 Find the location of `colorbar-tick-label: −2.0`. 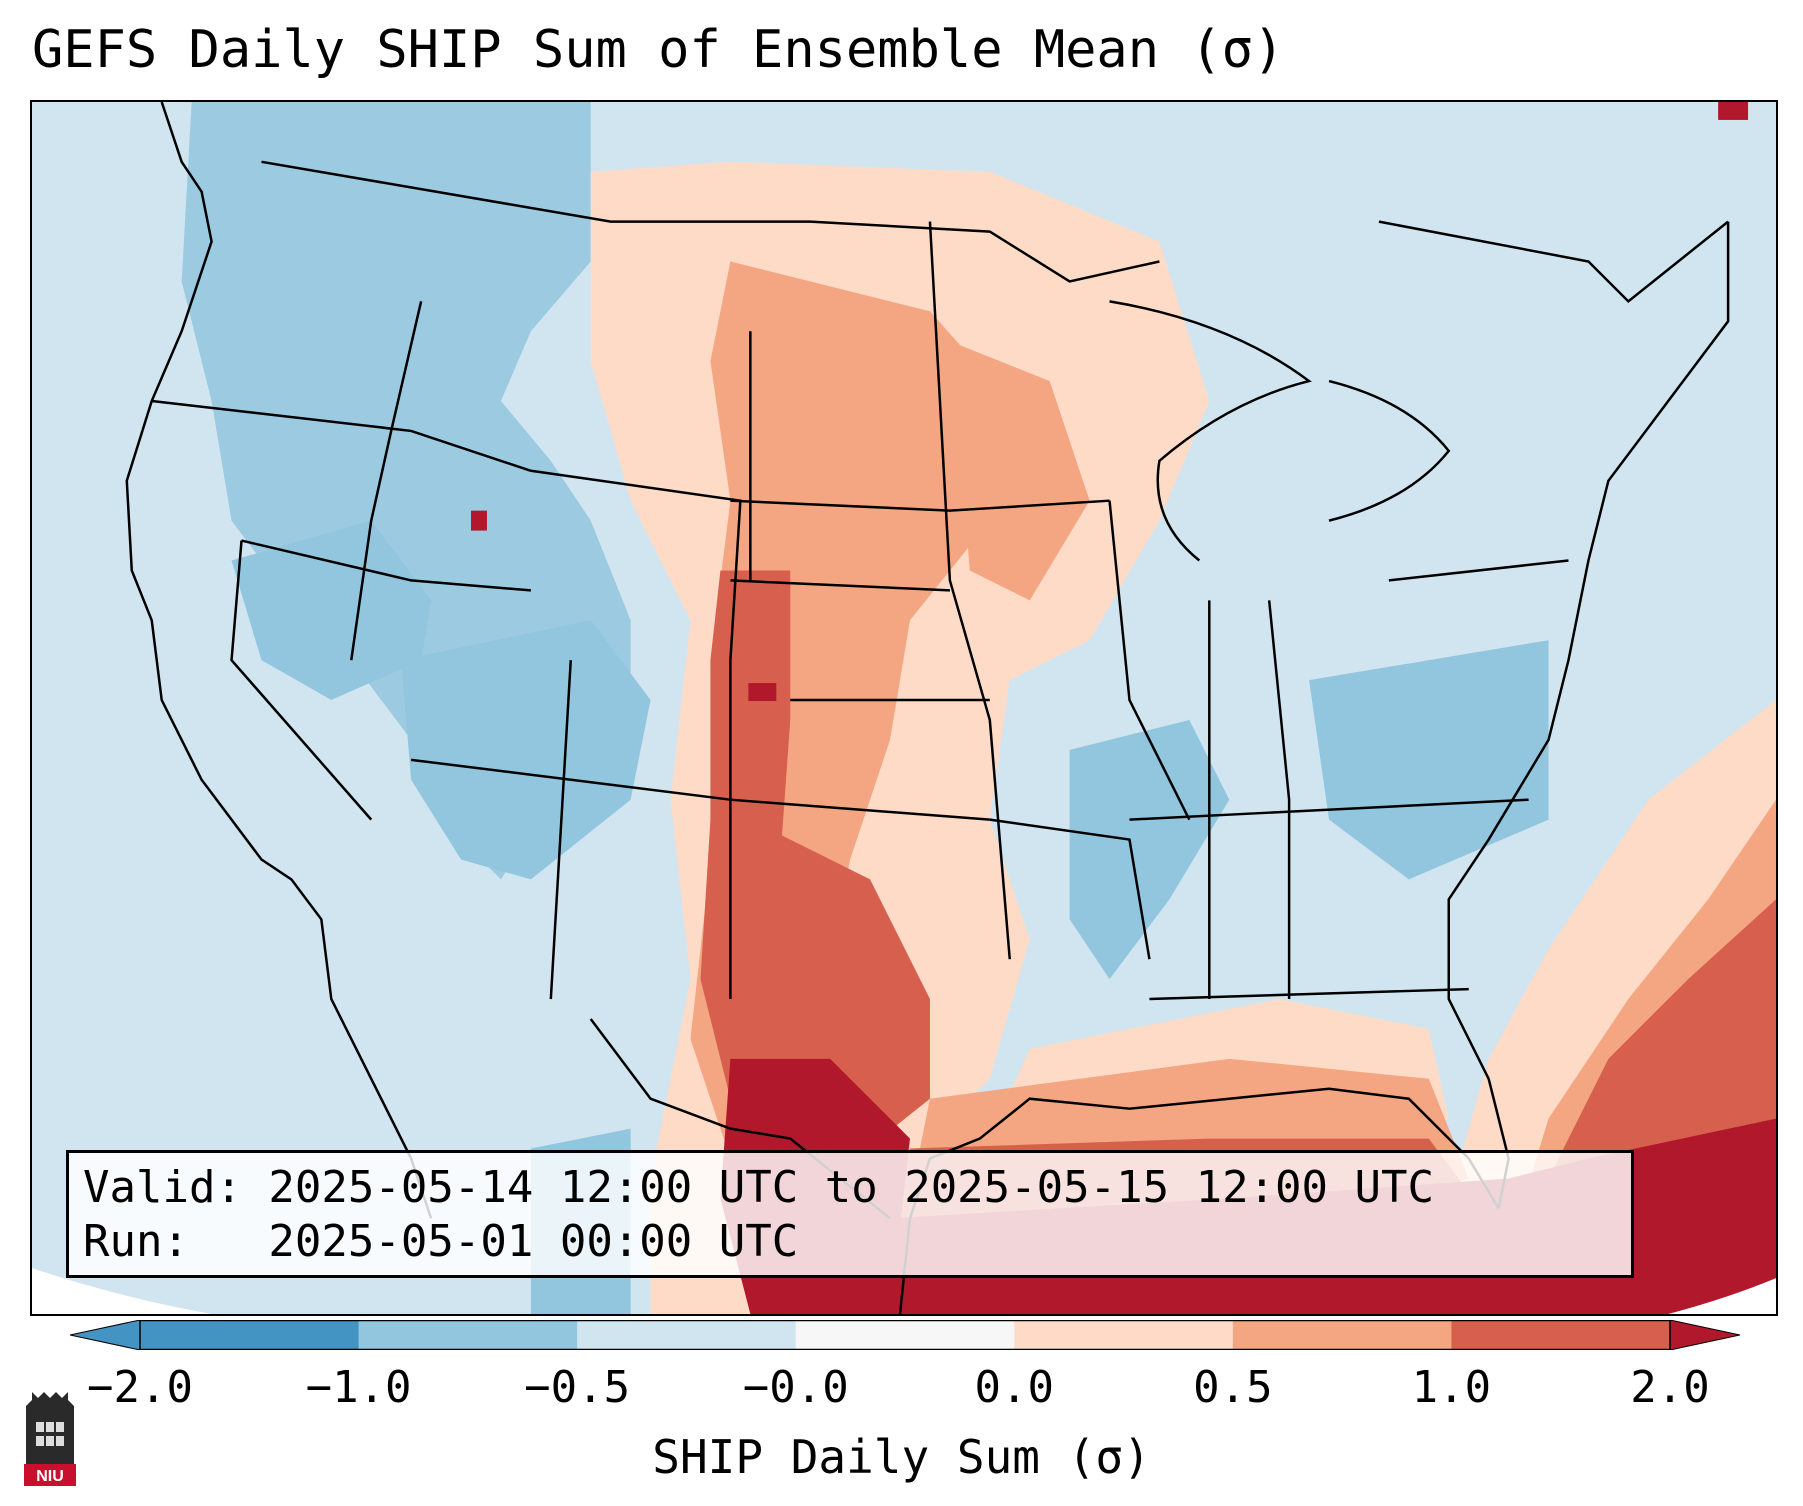

colorbar-tick-label: −2.0 is located at coordinates (140, 1387).